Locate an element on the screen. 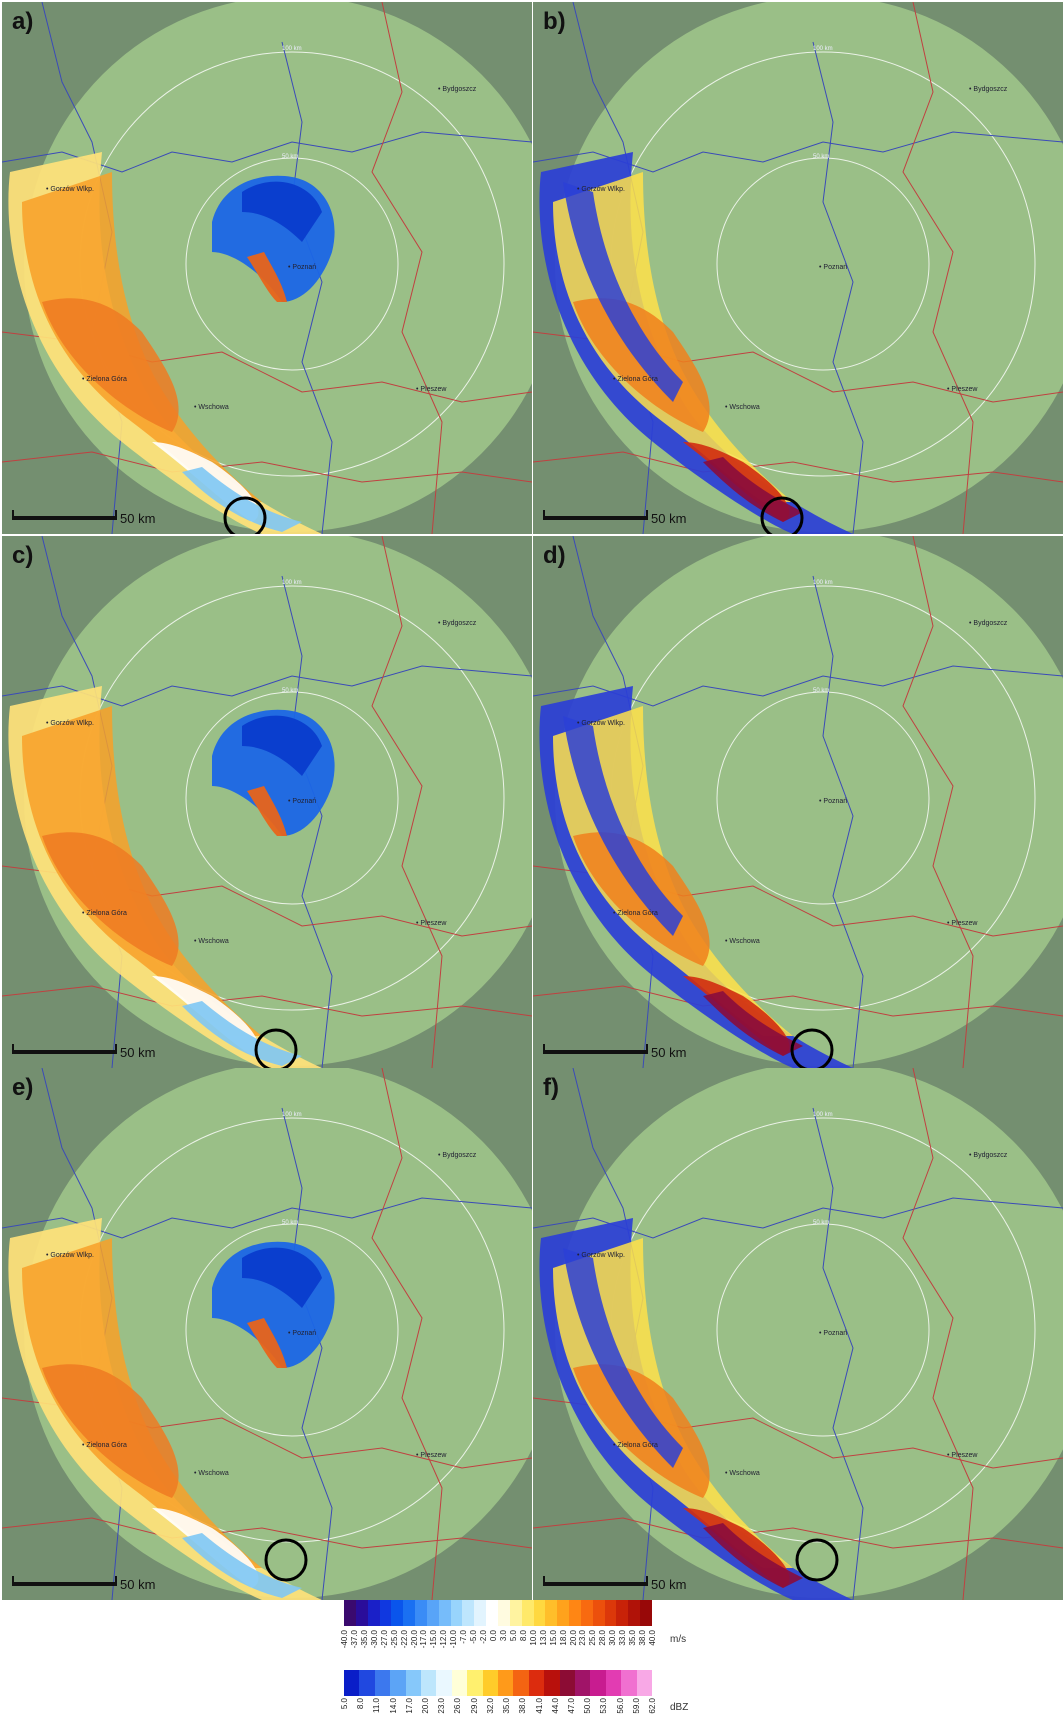  tick-label: 44.0 is located at coordinates (555, 1706).